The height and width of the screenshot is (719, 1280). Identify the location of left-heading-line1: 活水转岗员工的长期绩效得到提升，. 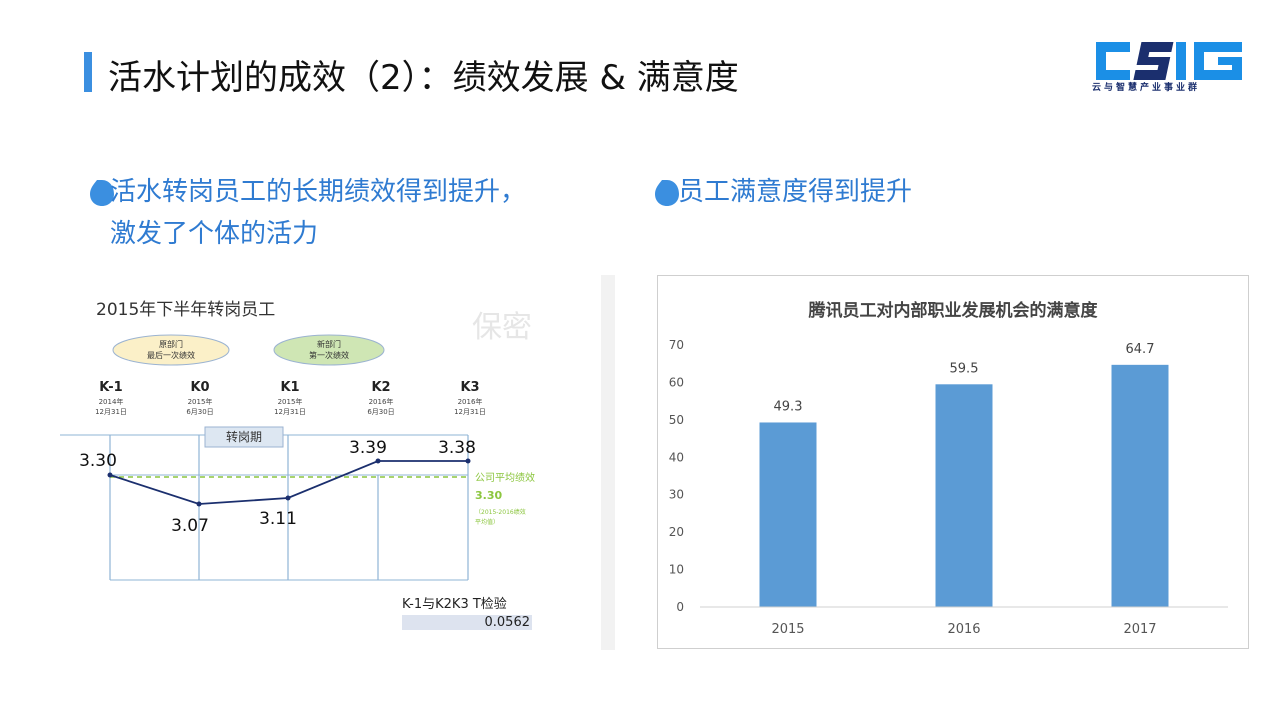
(318, 192).